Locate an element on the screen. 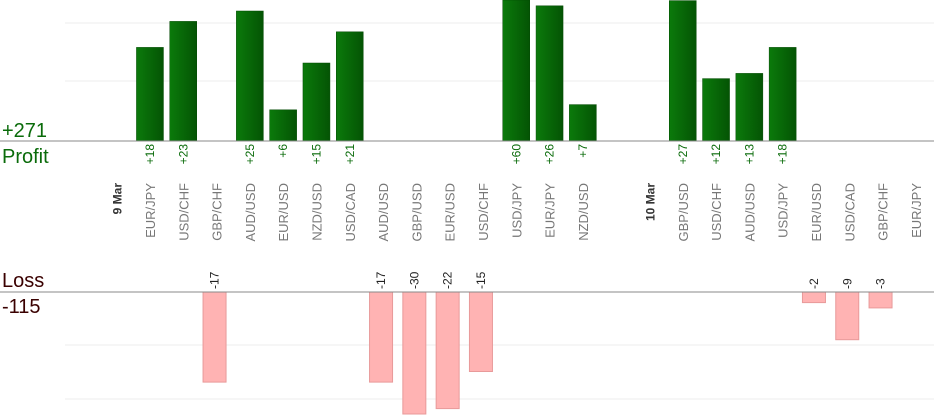 The width and height of the screenshot is (934, 420). date-label: 10 Mar is located at coordinates (650, 202).